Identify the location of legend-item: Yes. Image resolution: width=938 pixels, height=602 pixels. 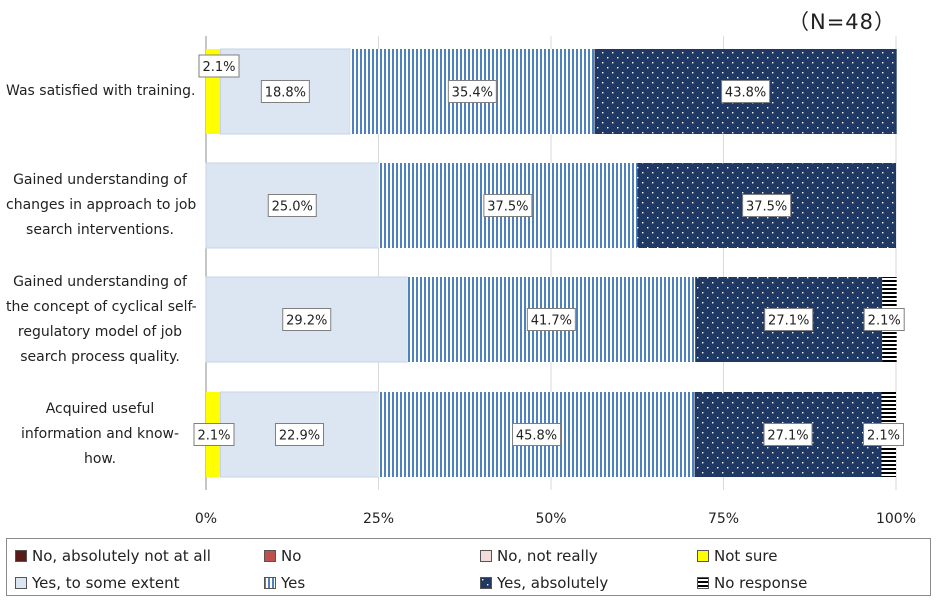
(284, 583).